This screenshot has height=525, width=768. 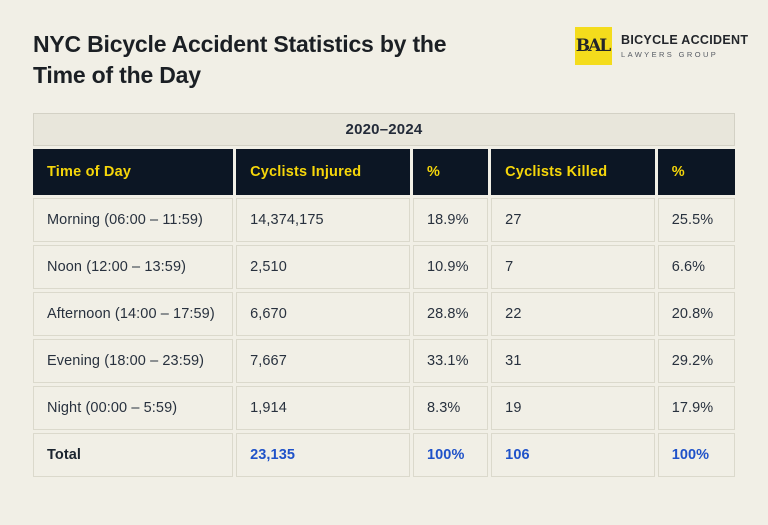 What do you see at coordinates (323, 172) in the screenshot?
I see `column-header-cyclists-injured: Cyclists Injured` at bounding box center [323, 172].